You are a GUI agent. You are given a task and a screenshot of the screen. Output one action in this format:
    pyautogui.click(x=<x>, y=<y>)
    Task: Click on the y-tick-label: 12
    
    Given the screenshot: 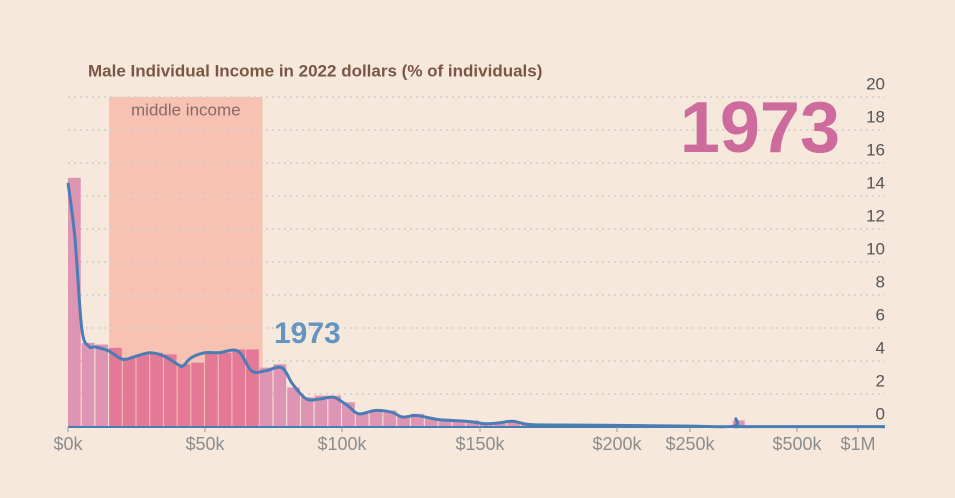 What is the action you would take?
    pyautogui.click(x=875, y=215)
    